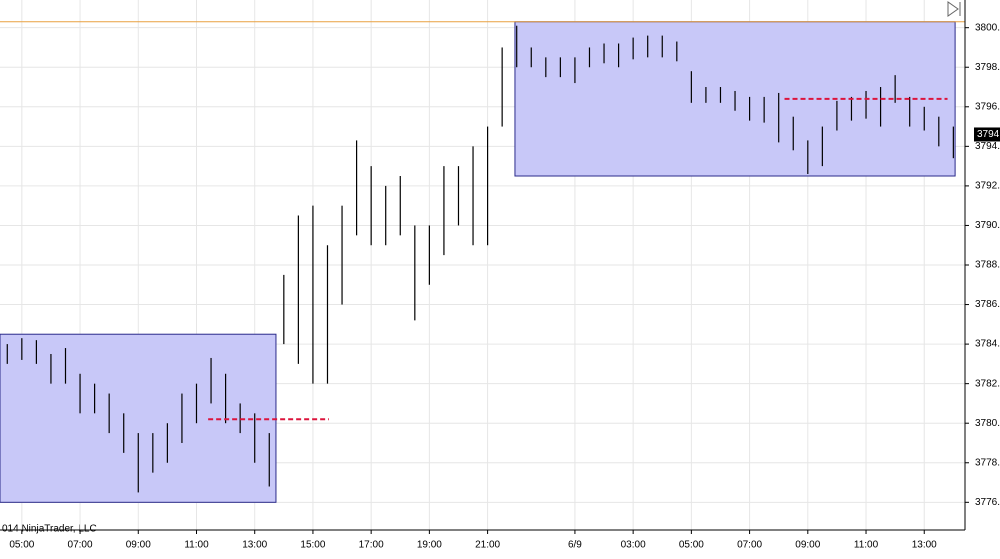 The image size is (1000, 559). Describe the element at coordinates (487, 545) in the screenshot. I see `x-tick-label: 21:00` at that location.